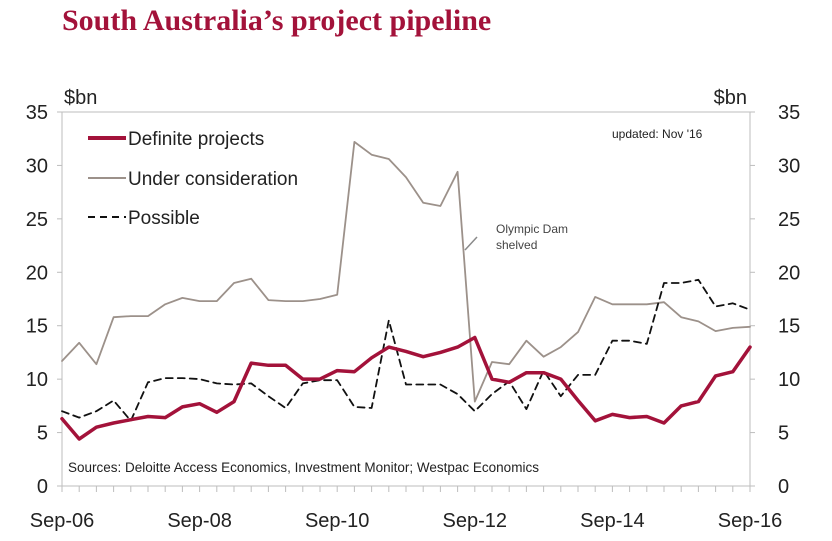 The height and width of the screenshot is (541, 832). I want to click on updated-note: updated: Nov '16, so click(657, 134).